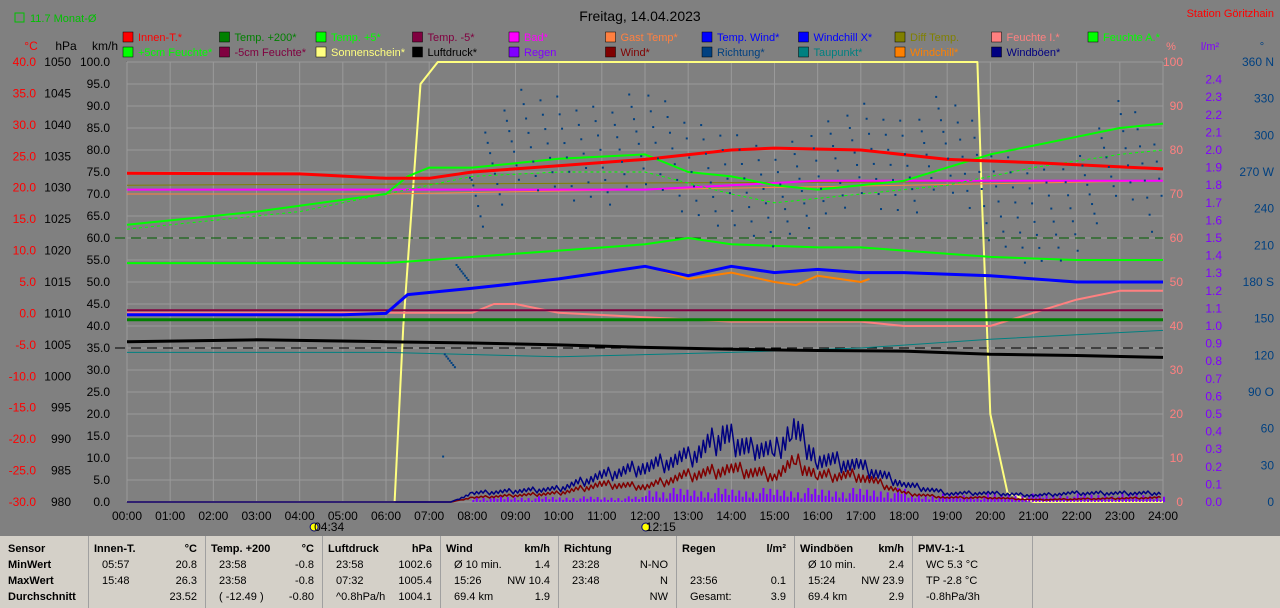 The width and height of the screenshot is (1280, 608). Describe the element at coordinates (645, 516) in the screenshot. I see `time-tick-label: 12:00` at that location.